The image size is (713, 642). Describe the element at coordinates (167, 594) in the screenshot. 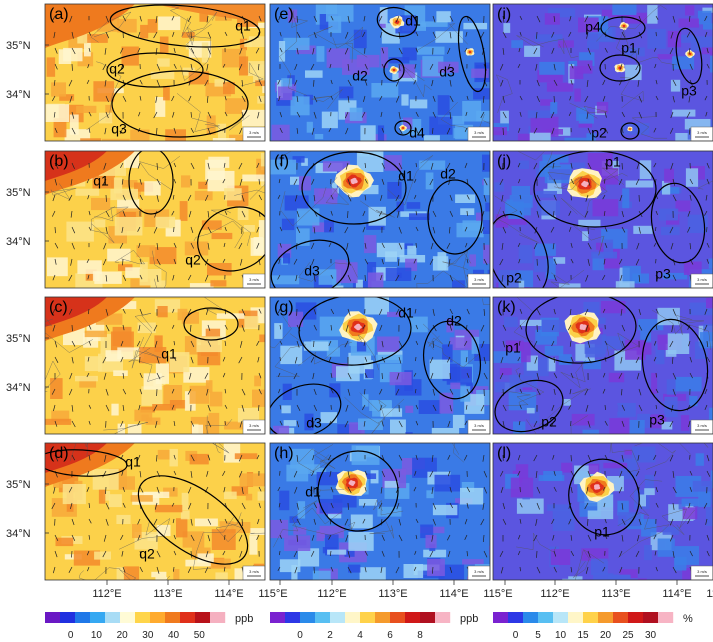

I see `longitude-tick-label: 113°E` at that location.